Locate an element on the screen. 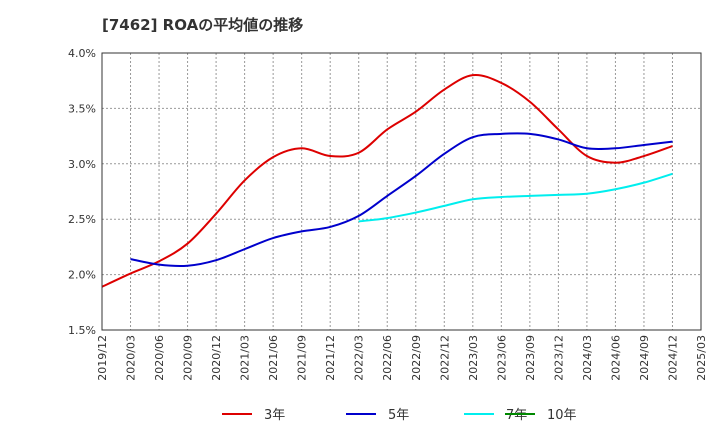 The image size is (720, 440). x-tick-label: 2022/12 is located at coordinates (444, 358).